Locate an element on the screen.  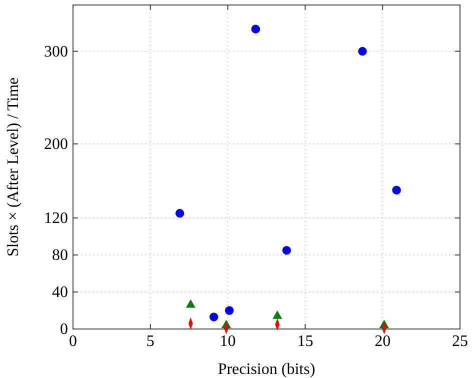
y-tick-label: 40 is located at coordinates (60, 292).